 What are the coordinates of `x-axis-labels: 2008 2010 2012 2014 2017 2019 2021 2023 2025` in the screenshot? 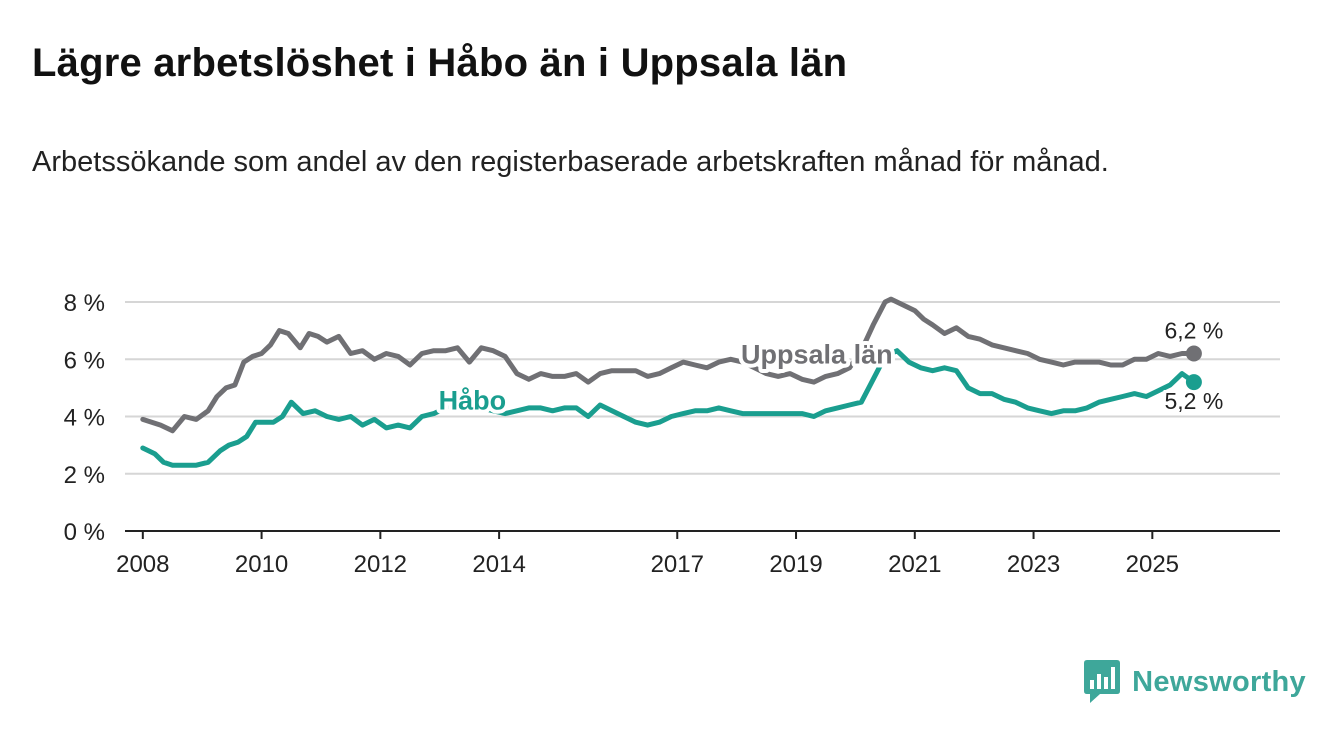 It's located at (647, 554).